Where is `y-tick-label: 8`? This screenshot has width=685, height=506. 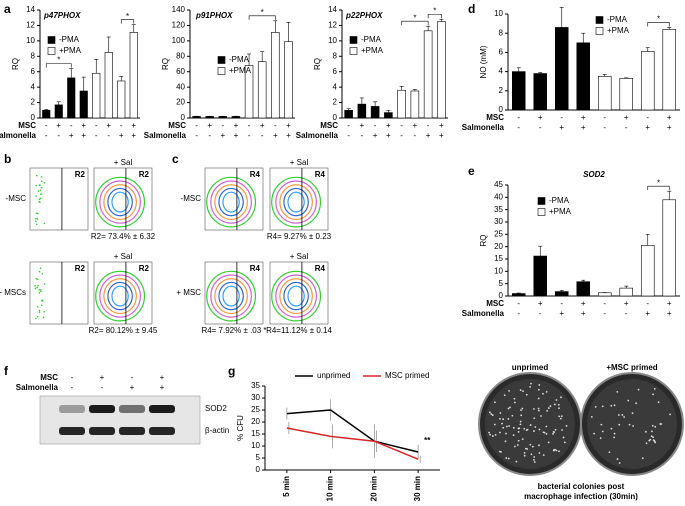 y-tick-label: 8 is located at coordinates (335, 55).